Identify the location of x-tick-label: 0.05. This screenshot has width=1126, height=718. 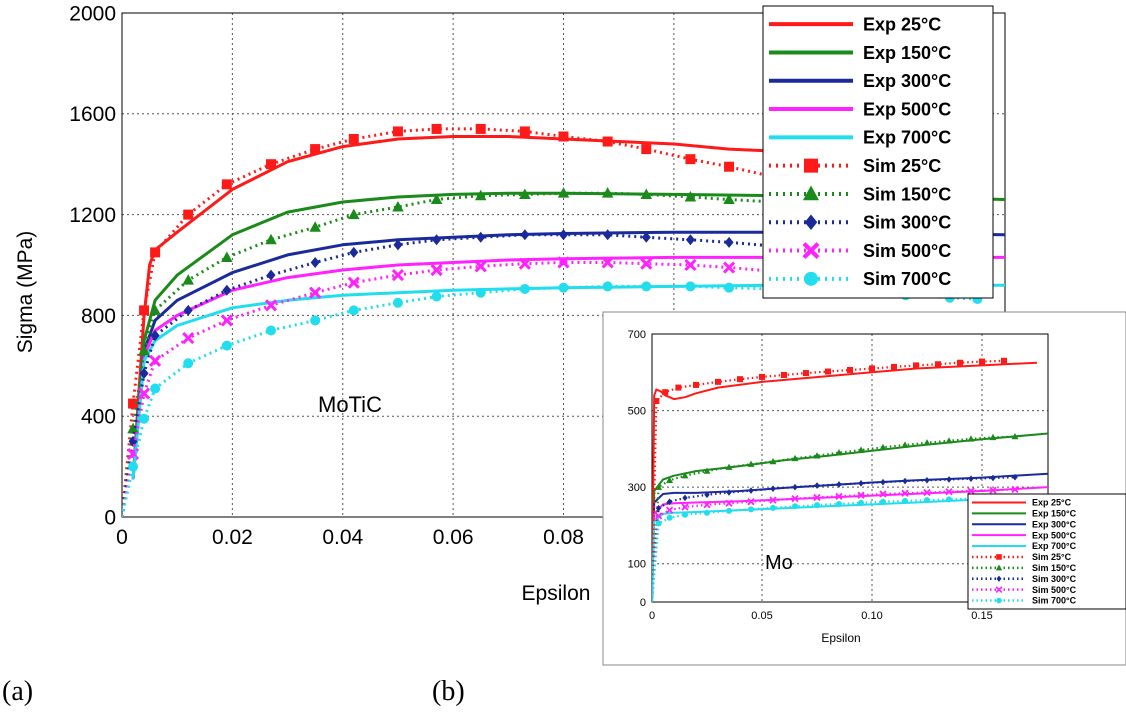
(761, 616).